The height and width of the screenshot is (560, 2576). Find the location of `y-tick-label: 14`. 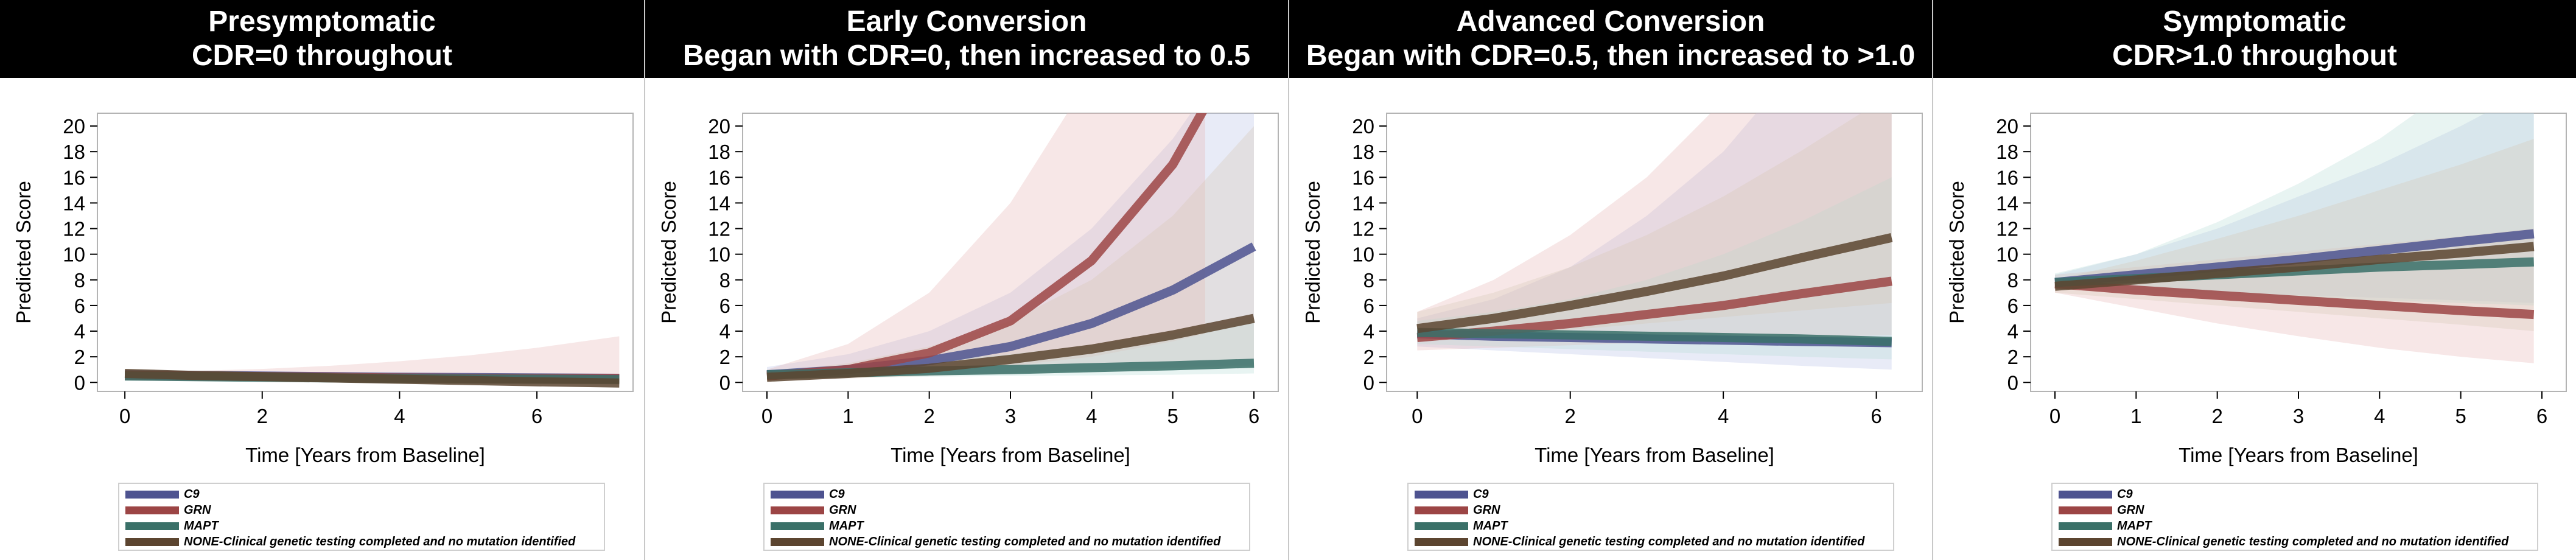

y-tick-label: 14 is located at coordinates (2007, 203).